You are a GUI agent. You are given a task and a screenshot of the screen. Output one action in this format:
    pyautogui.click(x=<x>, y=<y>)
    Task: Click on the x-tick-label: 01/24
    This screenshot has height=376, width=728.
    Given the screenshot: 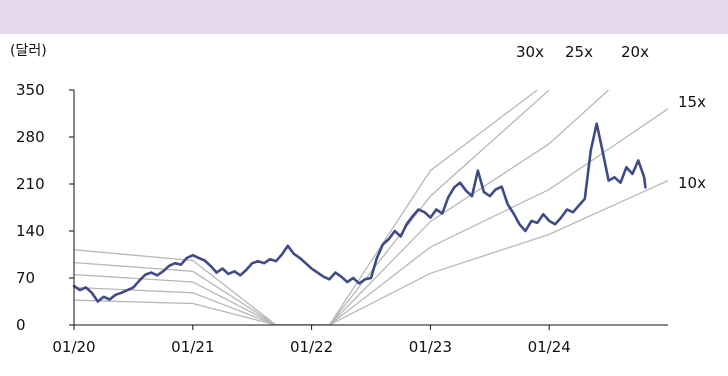 What is the action you would take?
    pyautogui.click(x=549, y=347)
    